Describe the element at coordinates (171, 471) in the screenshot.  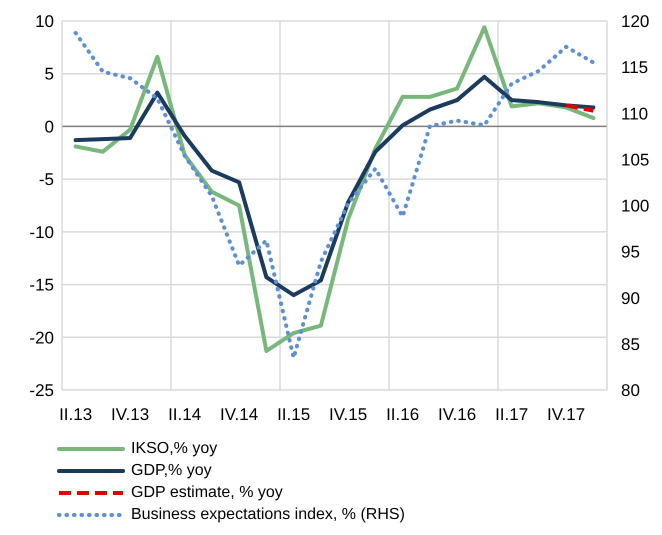
I see `legend-label: GDP,% yoy` at that location.